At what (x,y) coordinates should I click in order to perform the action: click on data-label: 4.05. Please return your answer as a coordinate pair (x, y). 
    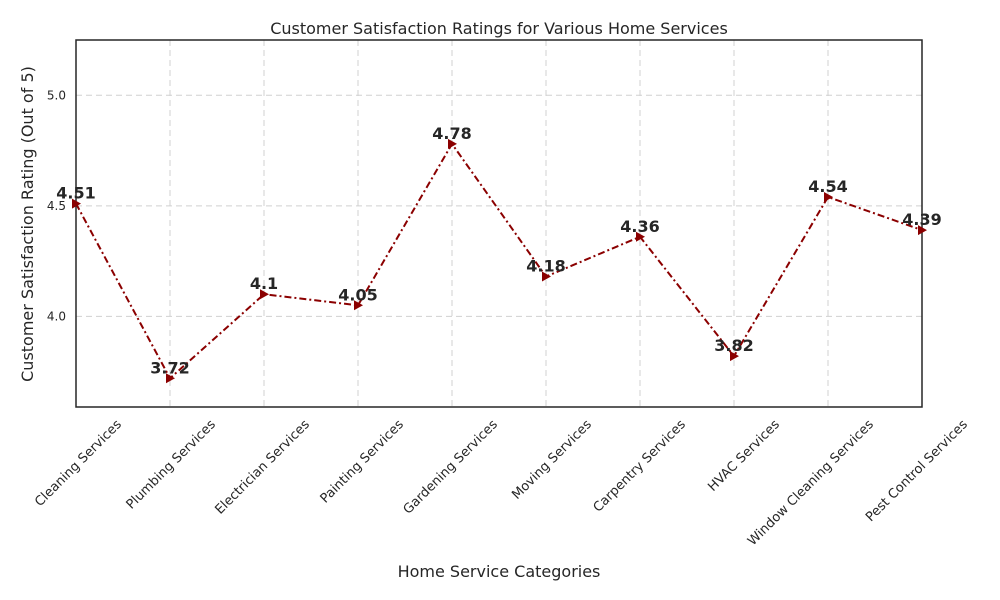
    Looking at the image, I should click on (357, 294).